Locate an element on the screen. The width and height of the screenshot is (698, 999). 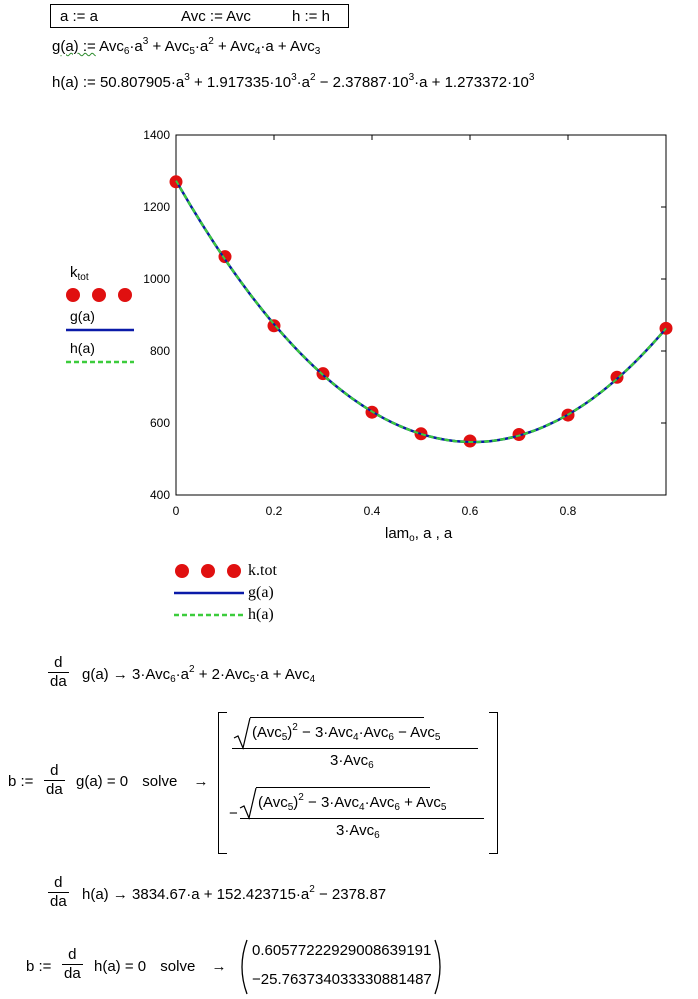
root2-sign: − is located at coordinates (233, 813).